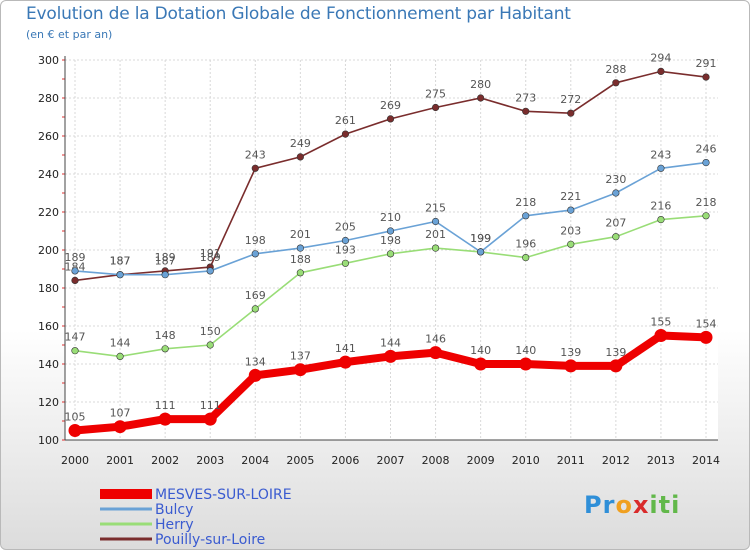 This screenshot has width=750, height=550. What do you see at coordinates (390, 217) in the screenshot?
I see `data-label: 210` at bounding box center [390, 217].